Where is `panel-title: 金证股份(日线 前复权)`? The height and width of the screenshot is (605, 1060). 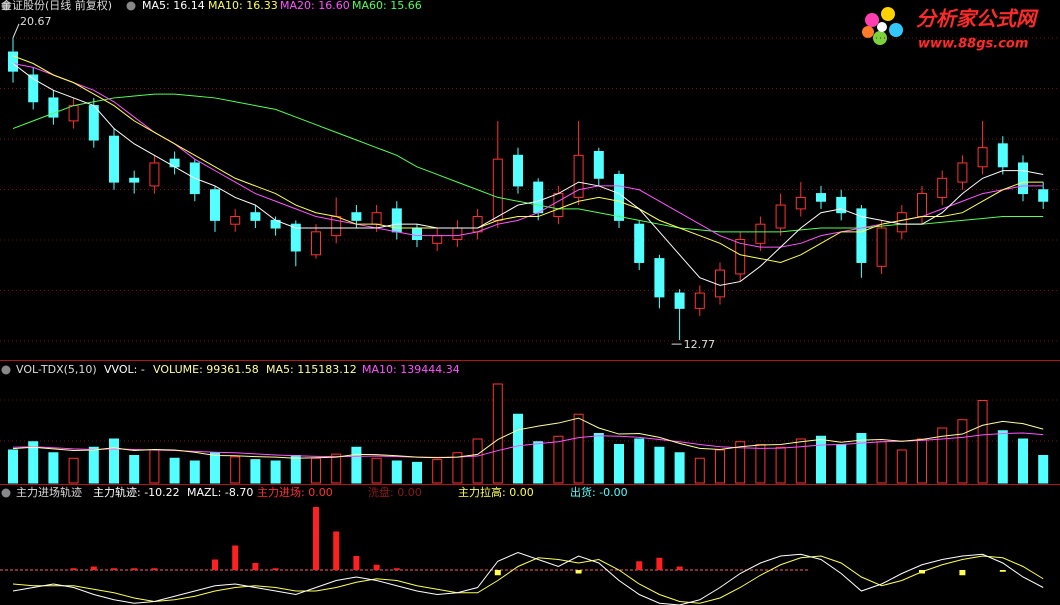 panel-title: 金证股份(日线 前复权) is located at coordinates (56, 6).